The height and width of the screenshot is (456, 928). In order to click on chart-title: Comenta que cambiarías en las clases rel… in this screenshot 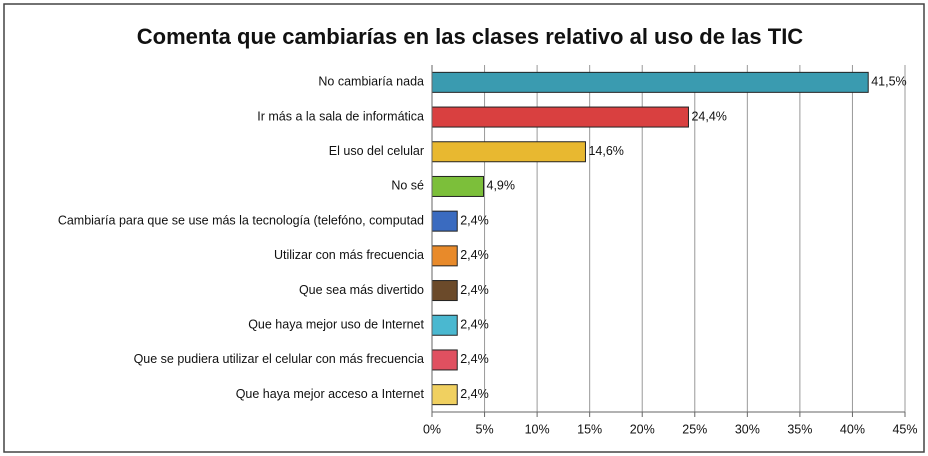, I will do `click(470, 36)`.